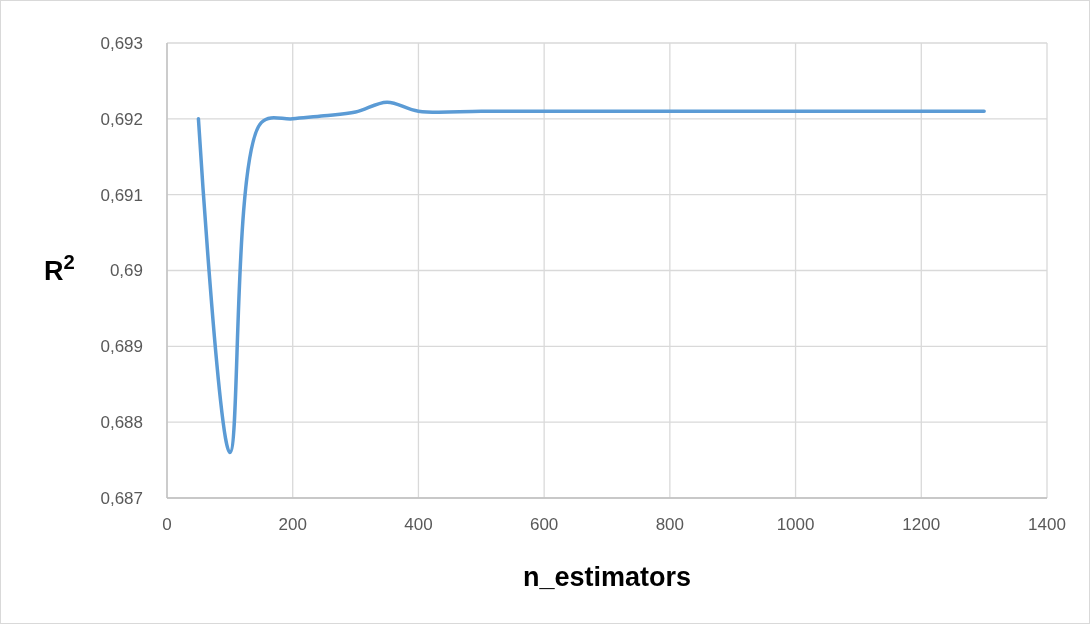  What do you see at coordinates (121, 43) in the screenshot?
I see `y-tick-label: 0,693` at bounding box center [121, 43].